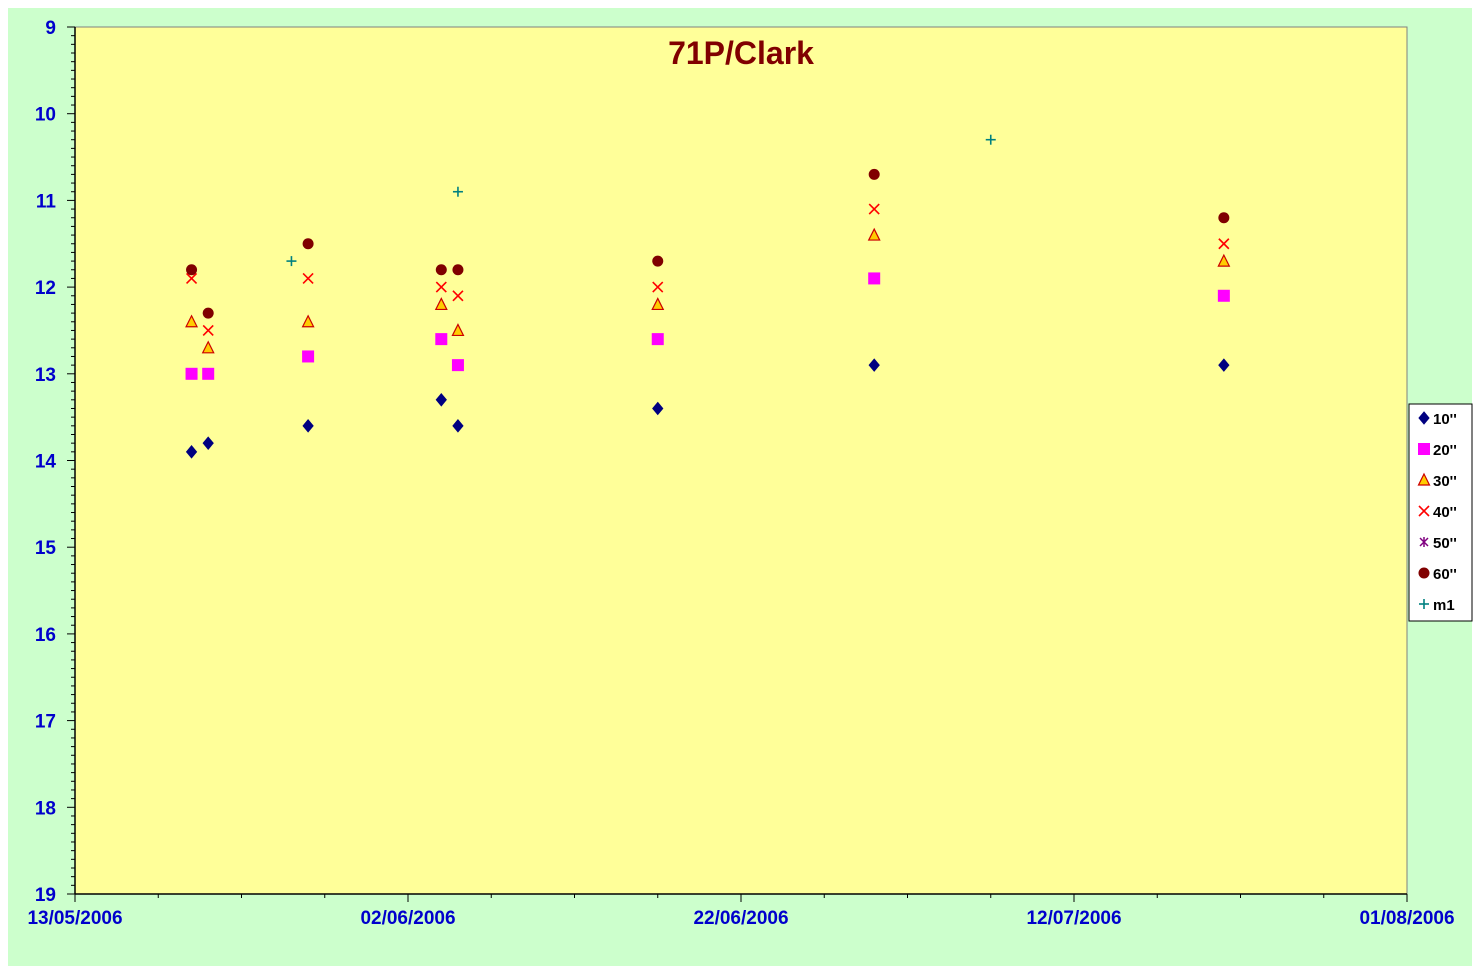  What do you see at coordinates (46, 462) in the screenshot?
I see `y-tick-label: 14` at bounding box center [46, 462].